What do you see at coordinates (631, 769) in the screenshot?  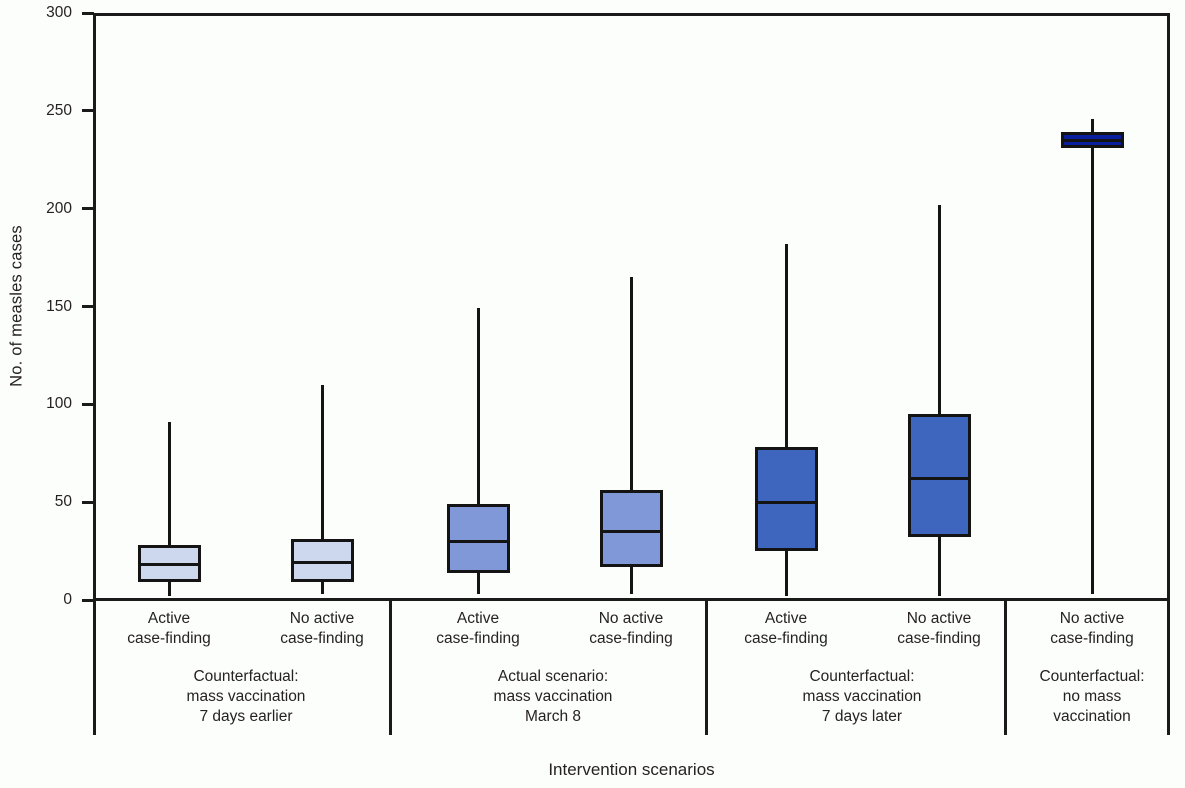 I see `x-axis-title: Intervention scenarios` at bounding box center [631, 769].